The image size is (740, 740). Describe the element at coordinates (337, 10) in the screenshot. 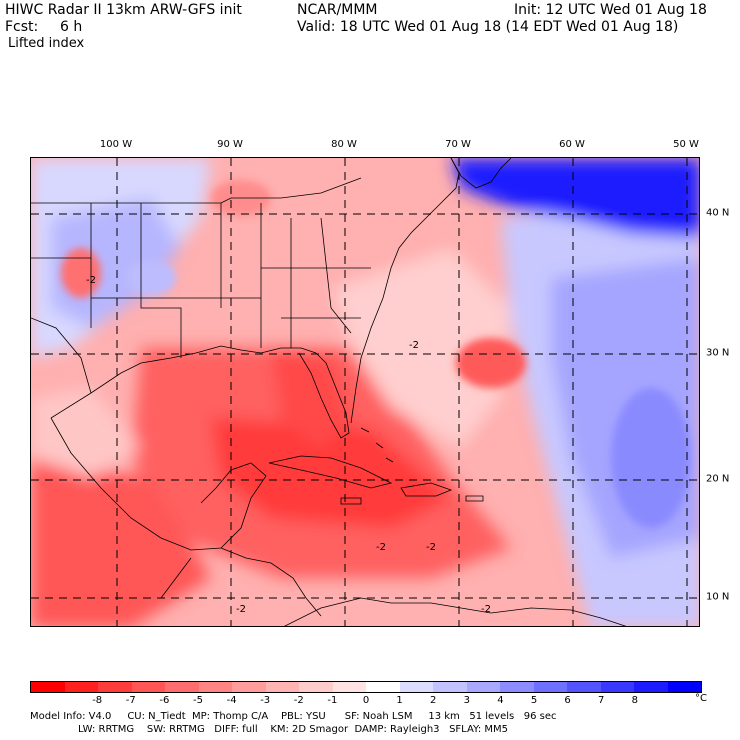

I see `source-label: NCAR/MMM` at that location.